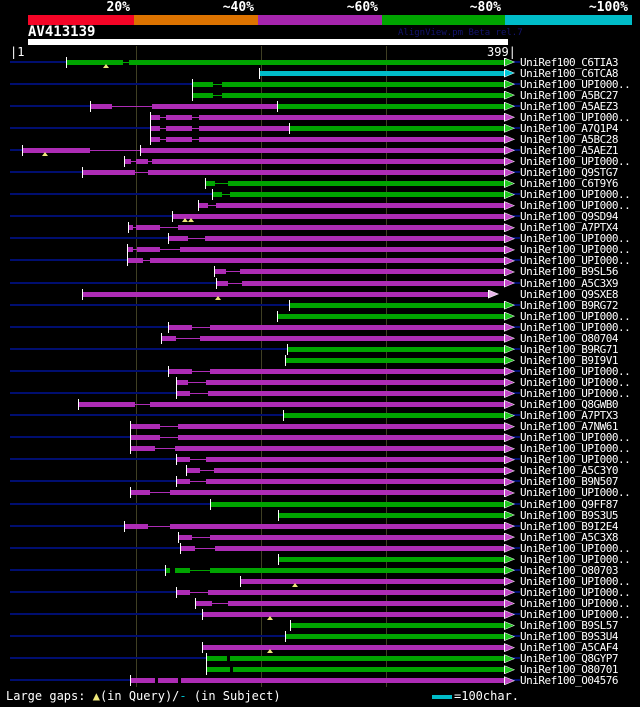 Image resolution: width=640 pixels, height=707 pixels. I want to click on hit-label: UniRef100_C6TIA3, so click(569, 62).